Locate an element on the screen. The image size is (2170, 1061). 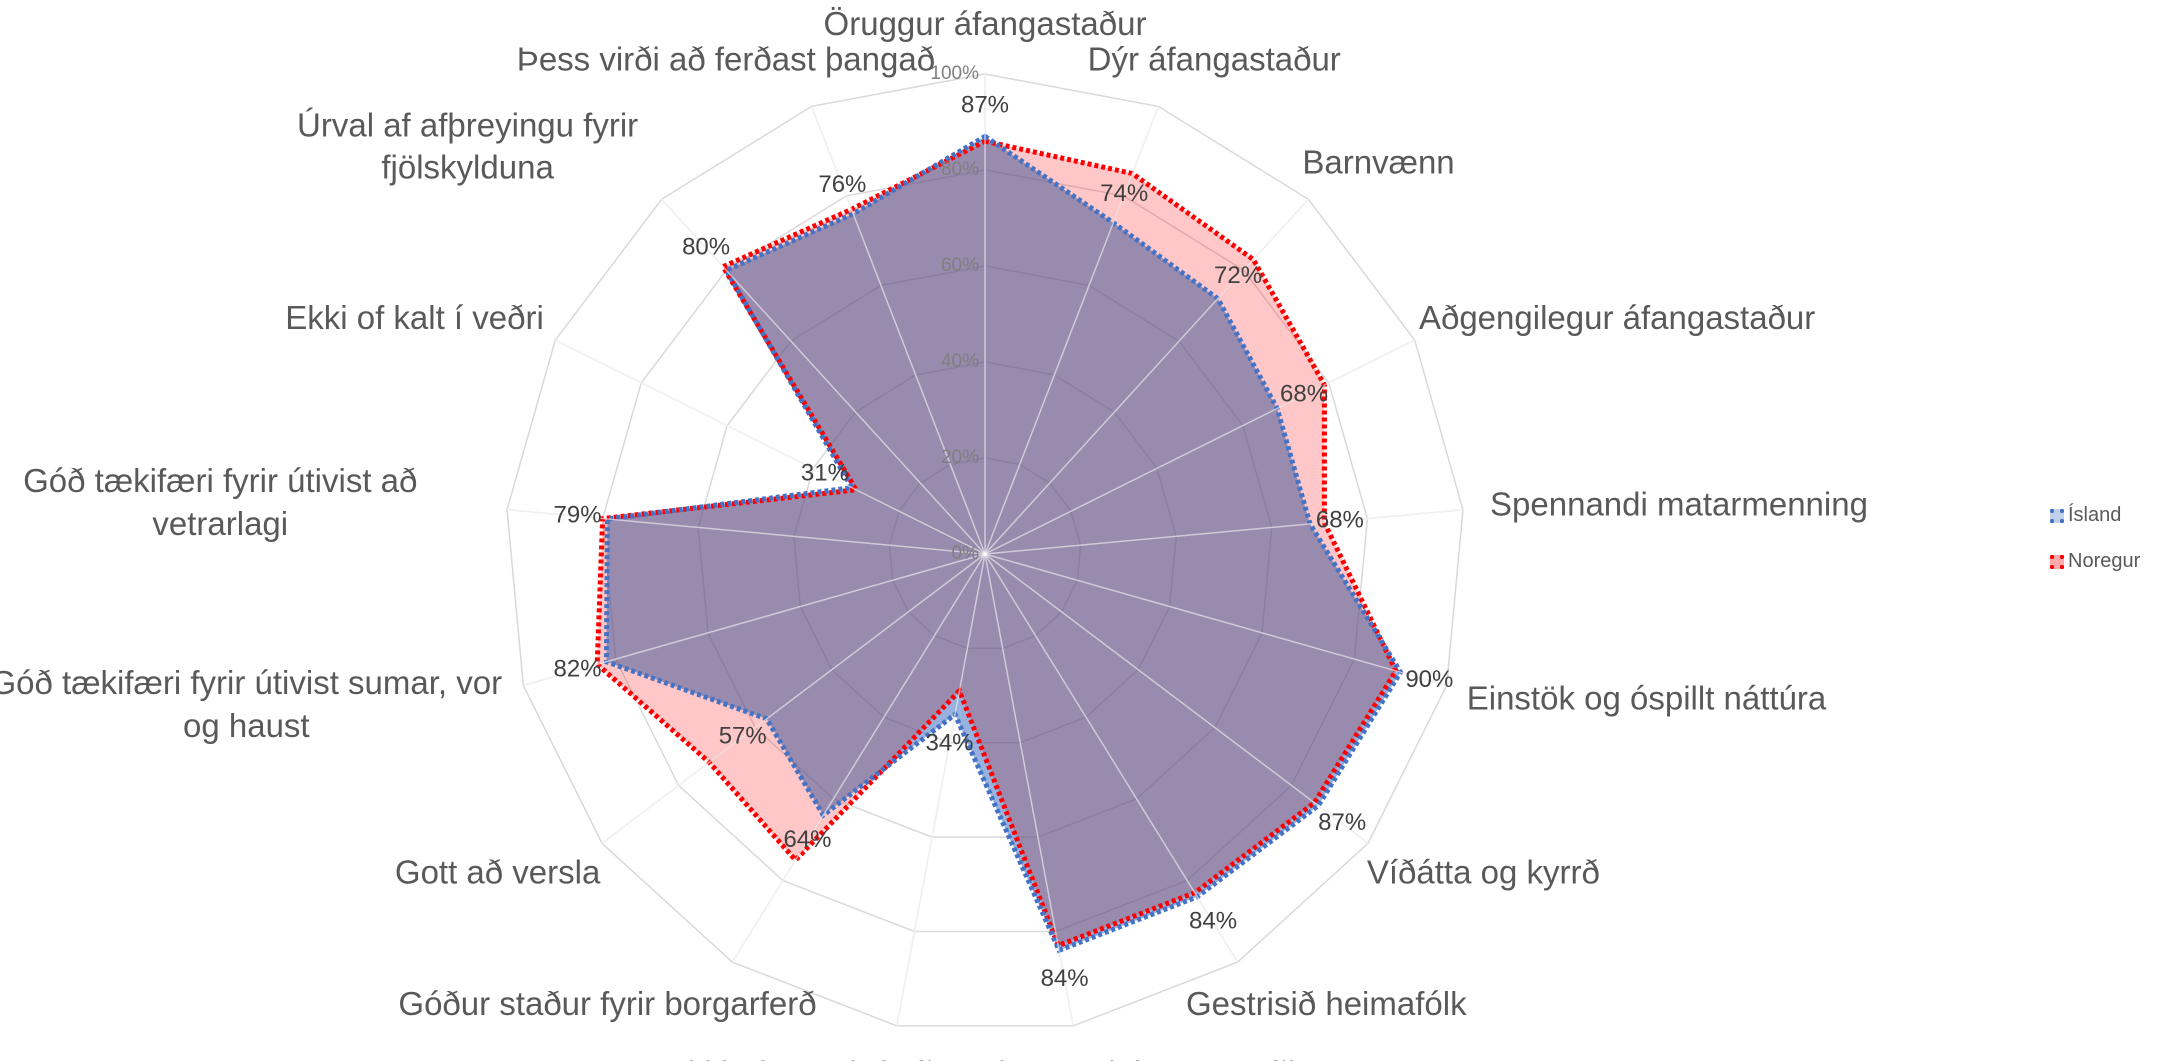
category-label: Barnvænn is located at coordinates (1378, 162).